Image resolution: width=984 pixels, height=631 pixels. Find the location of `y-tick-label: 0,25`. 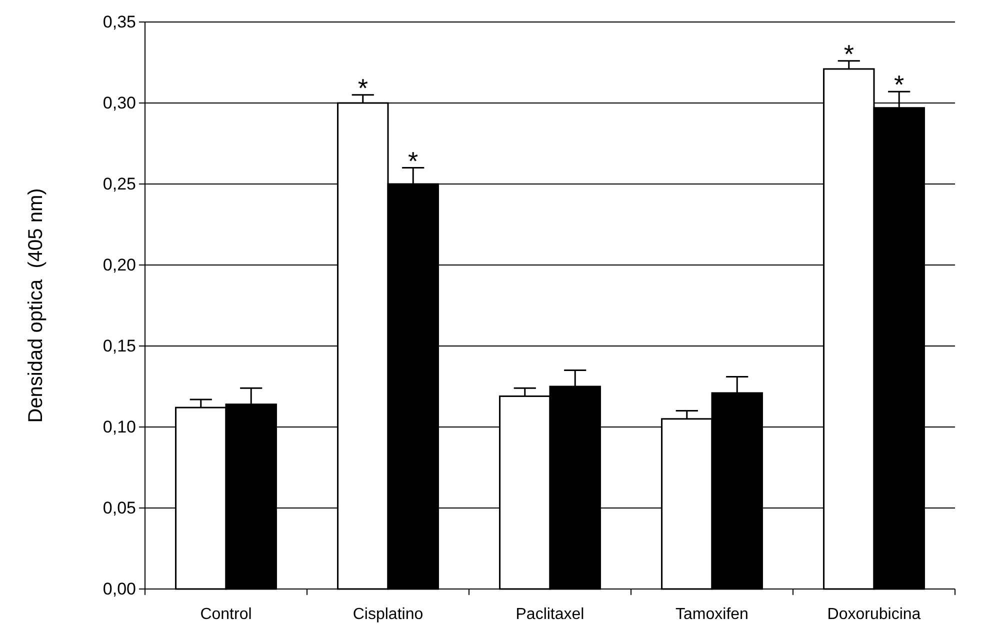

y-tick-label: 0,25 is located at coordinates (119, 184).